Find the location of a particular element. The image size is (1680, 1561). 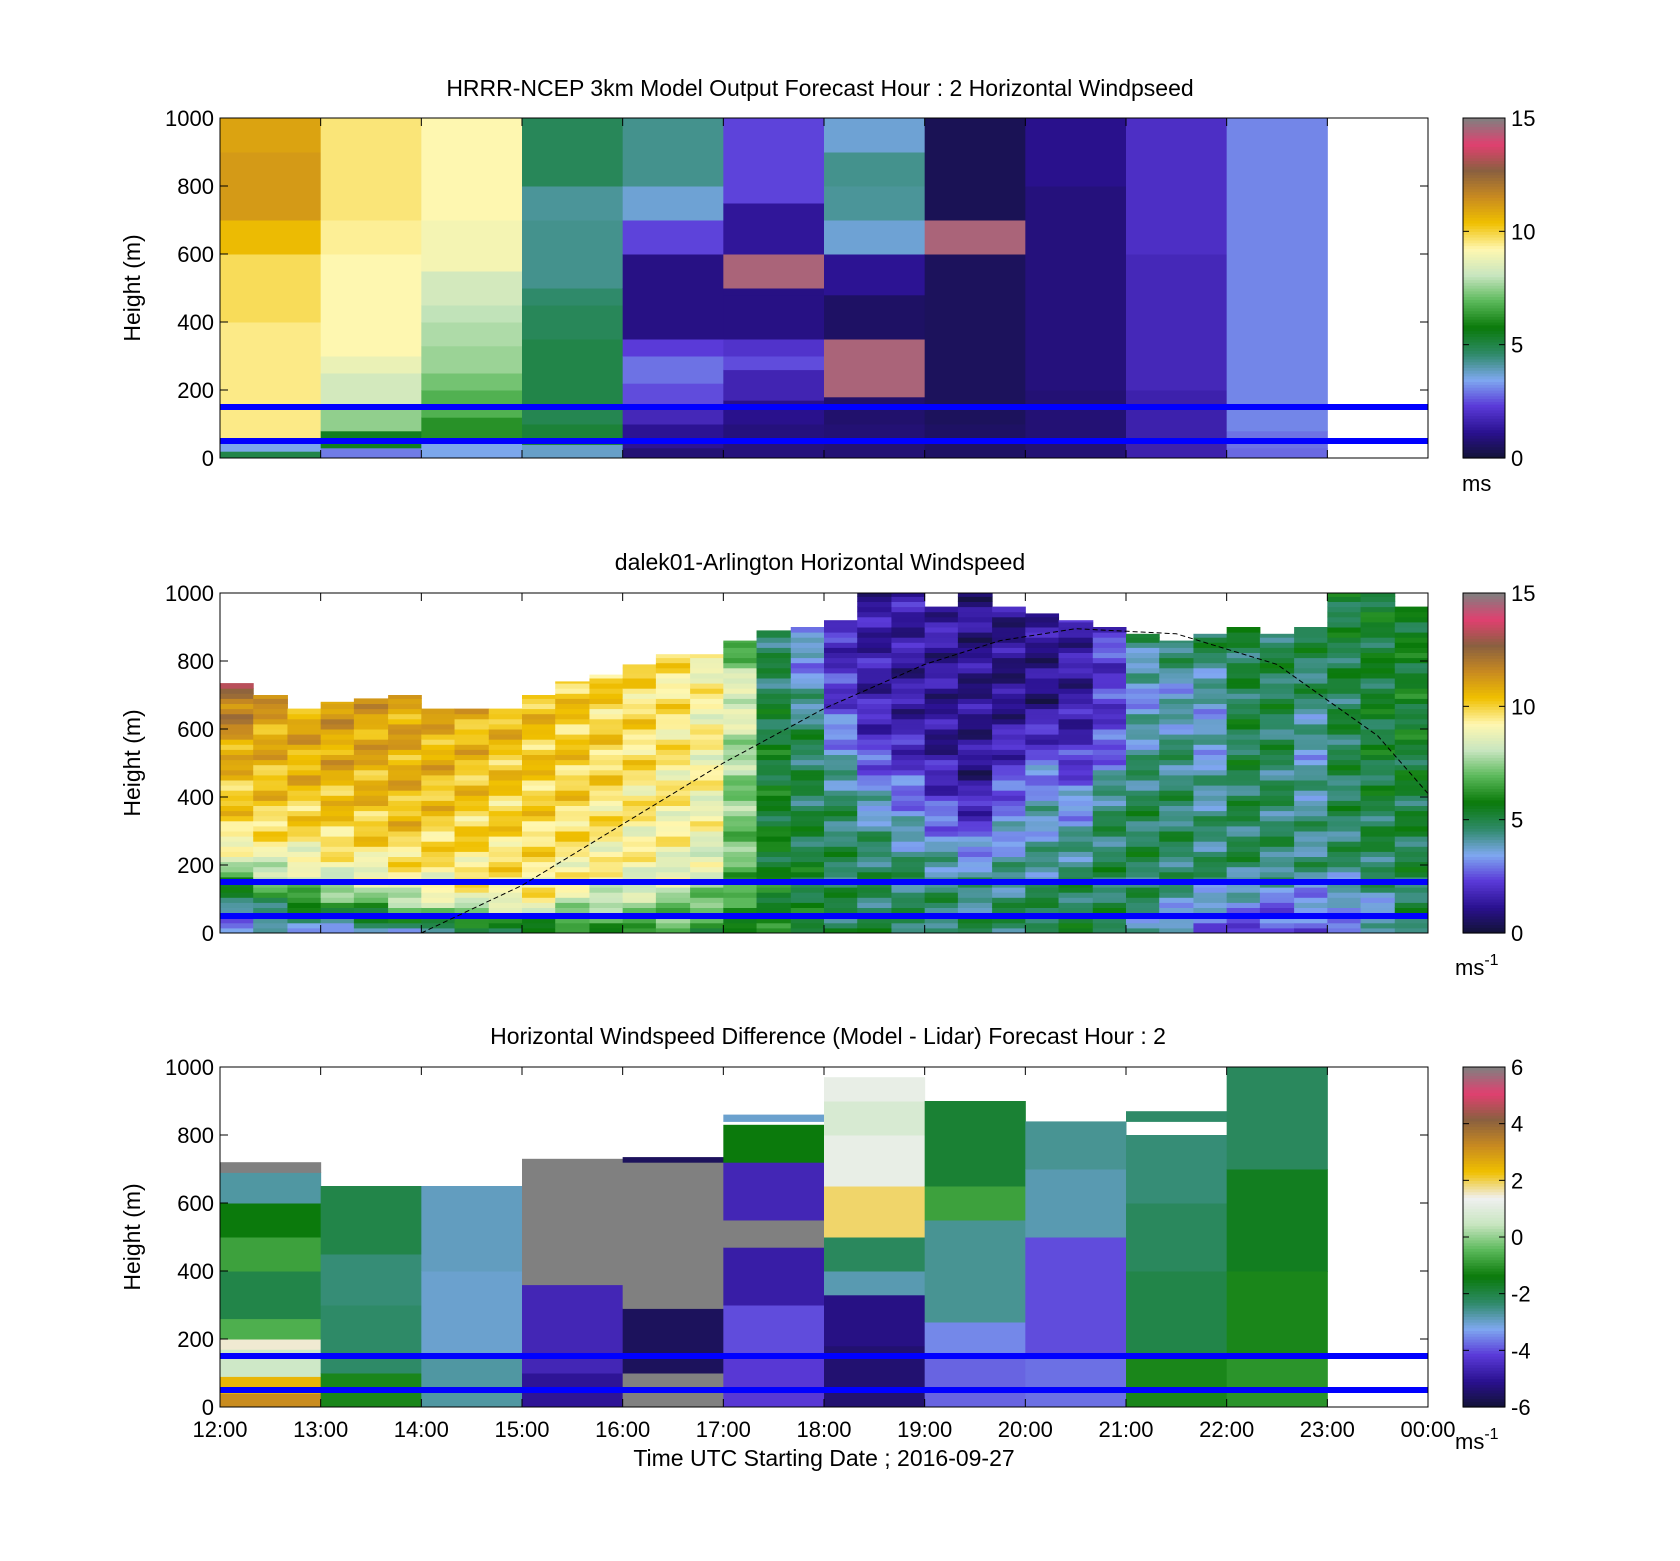

colorbar-tick-label: 15 is located at coordinates (1523, 118).